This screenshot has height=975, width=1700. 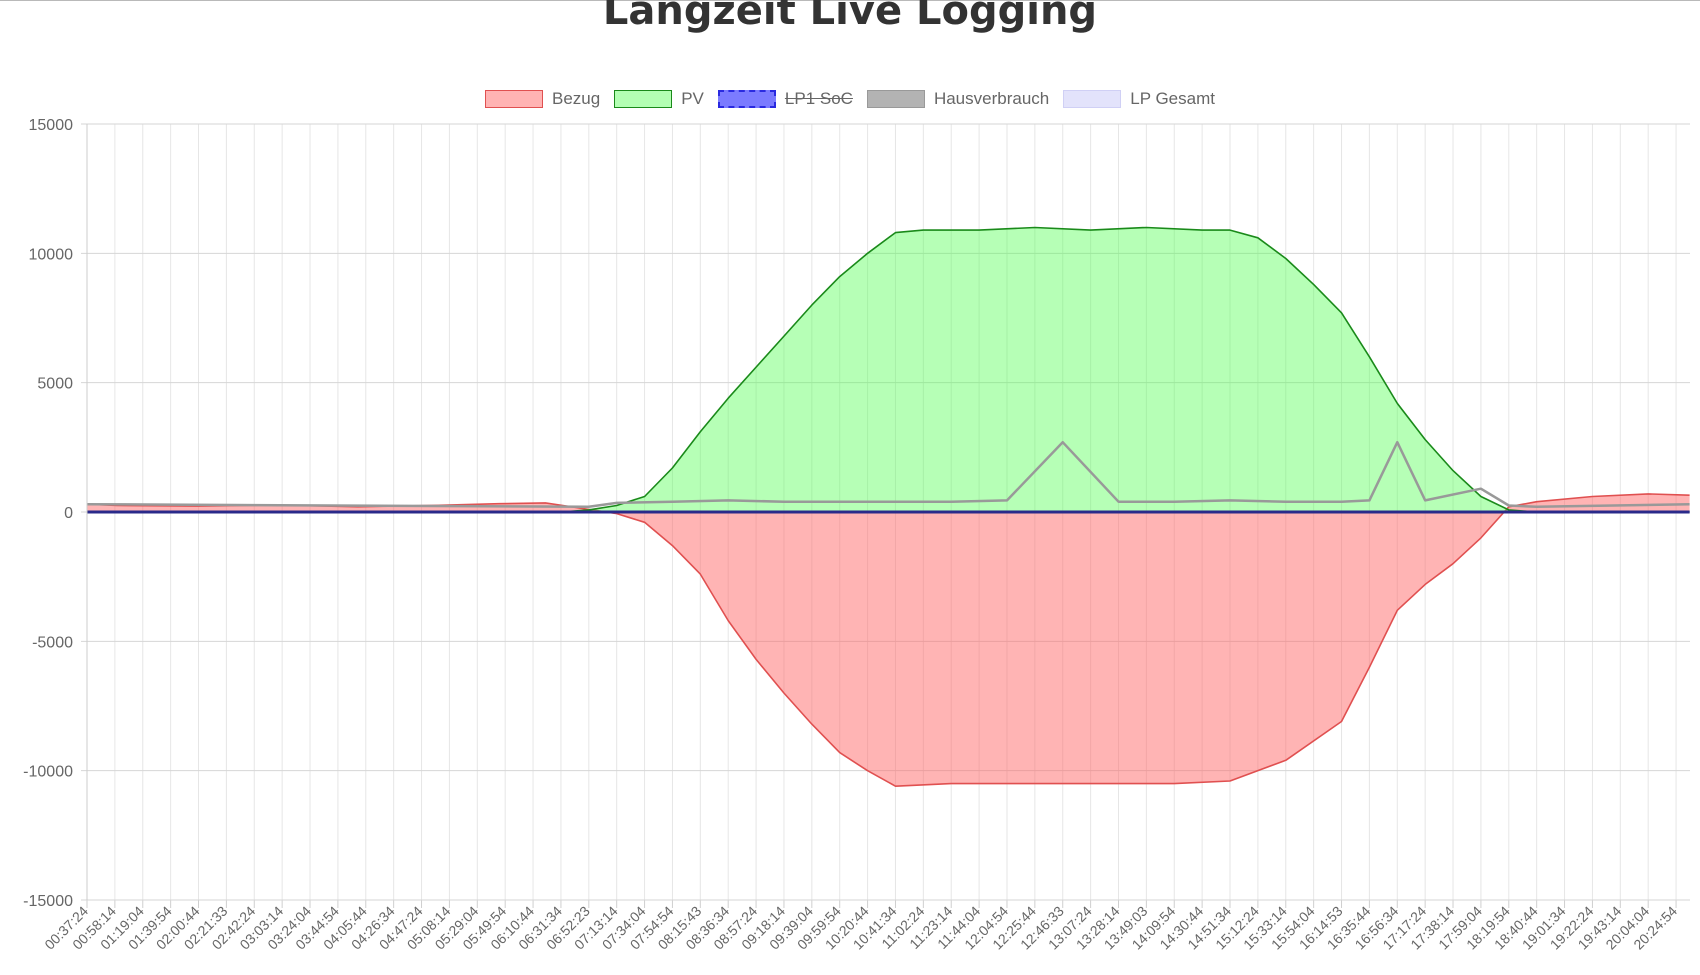 I want to click on legend-label-lp-gesamt: LP Gesamt, so click(x=1172, y=98).